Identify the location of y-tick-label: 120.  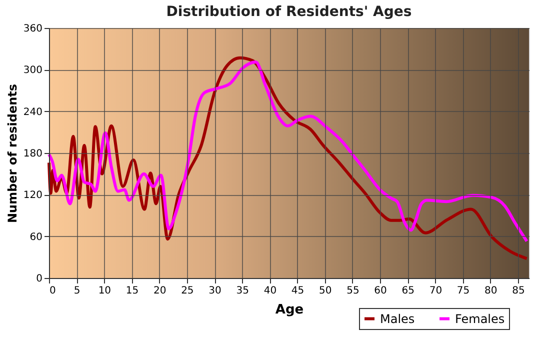
(32, 196).